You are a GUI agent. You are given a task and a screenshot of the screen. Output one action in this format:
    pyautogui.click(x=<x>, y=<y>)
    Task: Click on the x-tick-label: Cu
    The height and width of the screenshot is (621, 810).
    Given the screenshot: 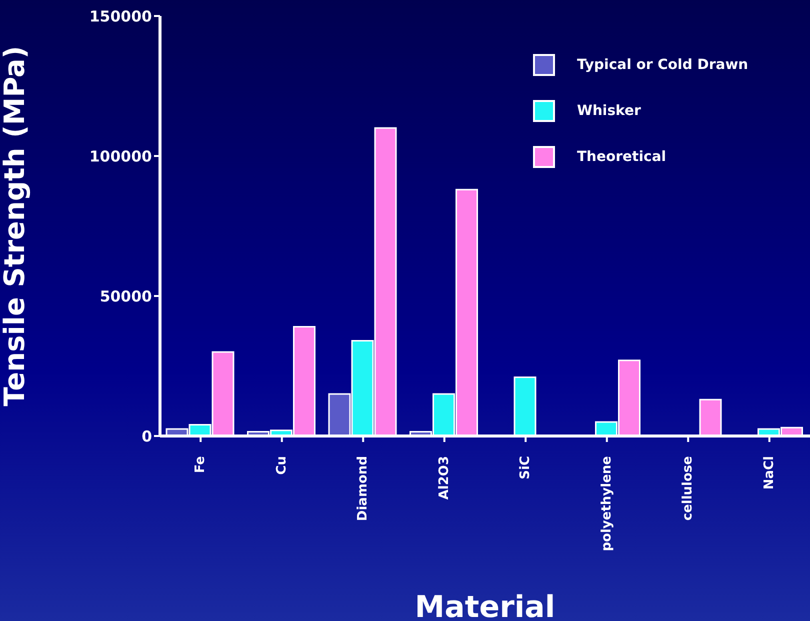 What is the action you would take?
    pyautogui.click(x=282, y=465)
    